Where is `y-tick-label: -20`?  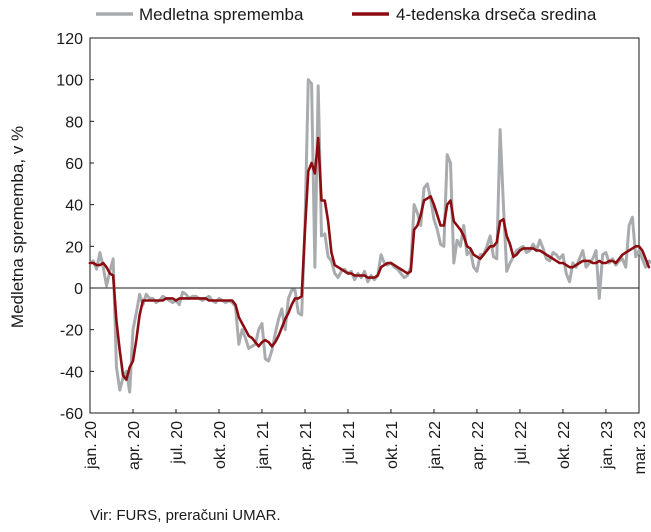 y-tick-label: -20 is located at coordinates (71, 331).